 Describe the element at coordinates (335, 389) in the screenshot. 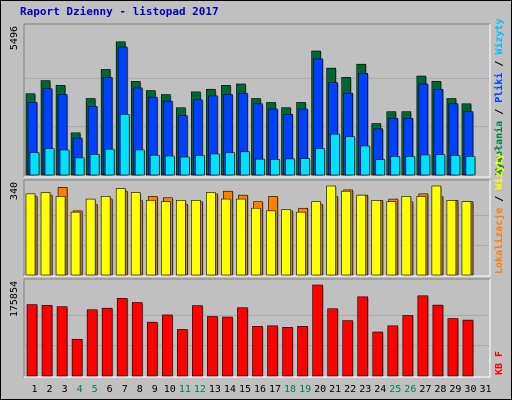

I see `x-tick-label-day-21: 21` at that location.